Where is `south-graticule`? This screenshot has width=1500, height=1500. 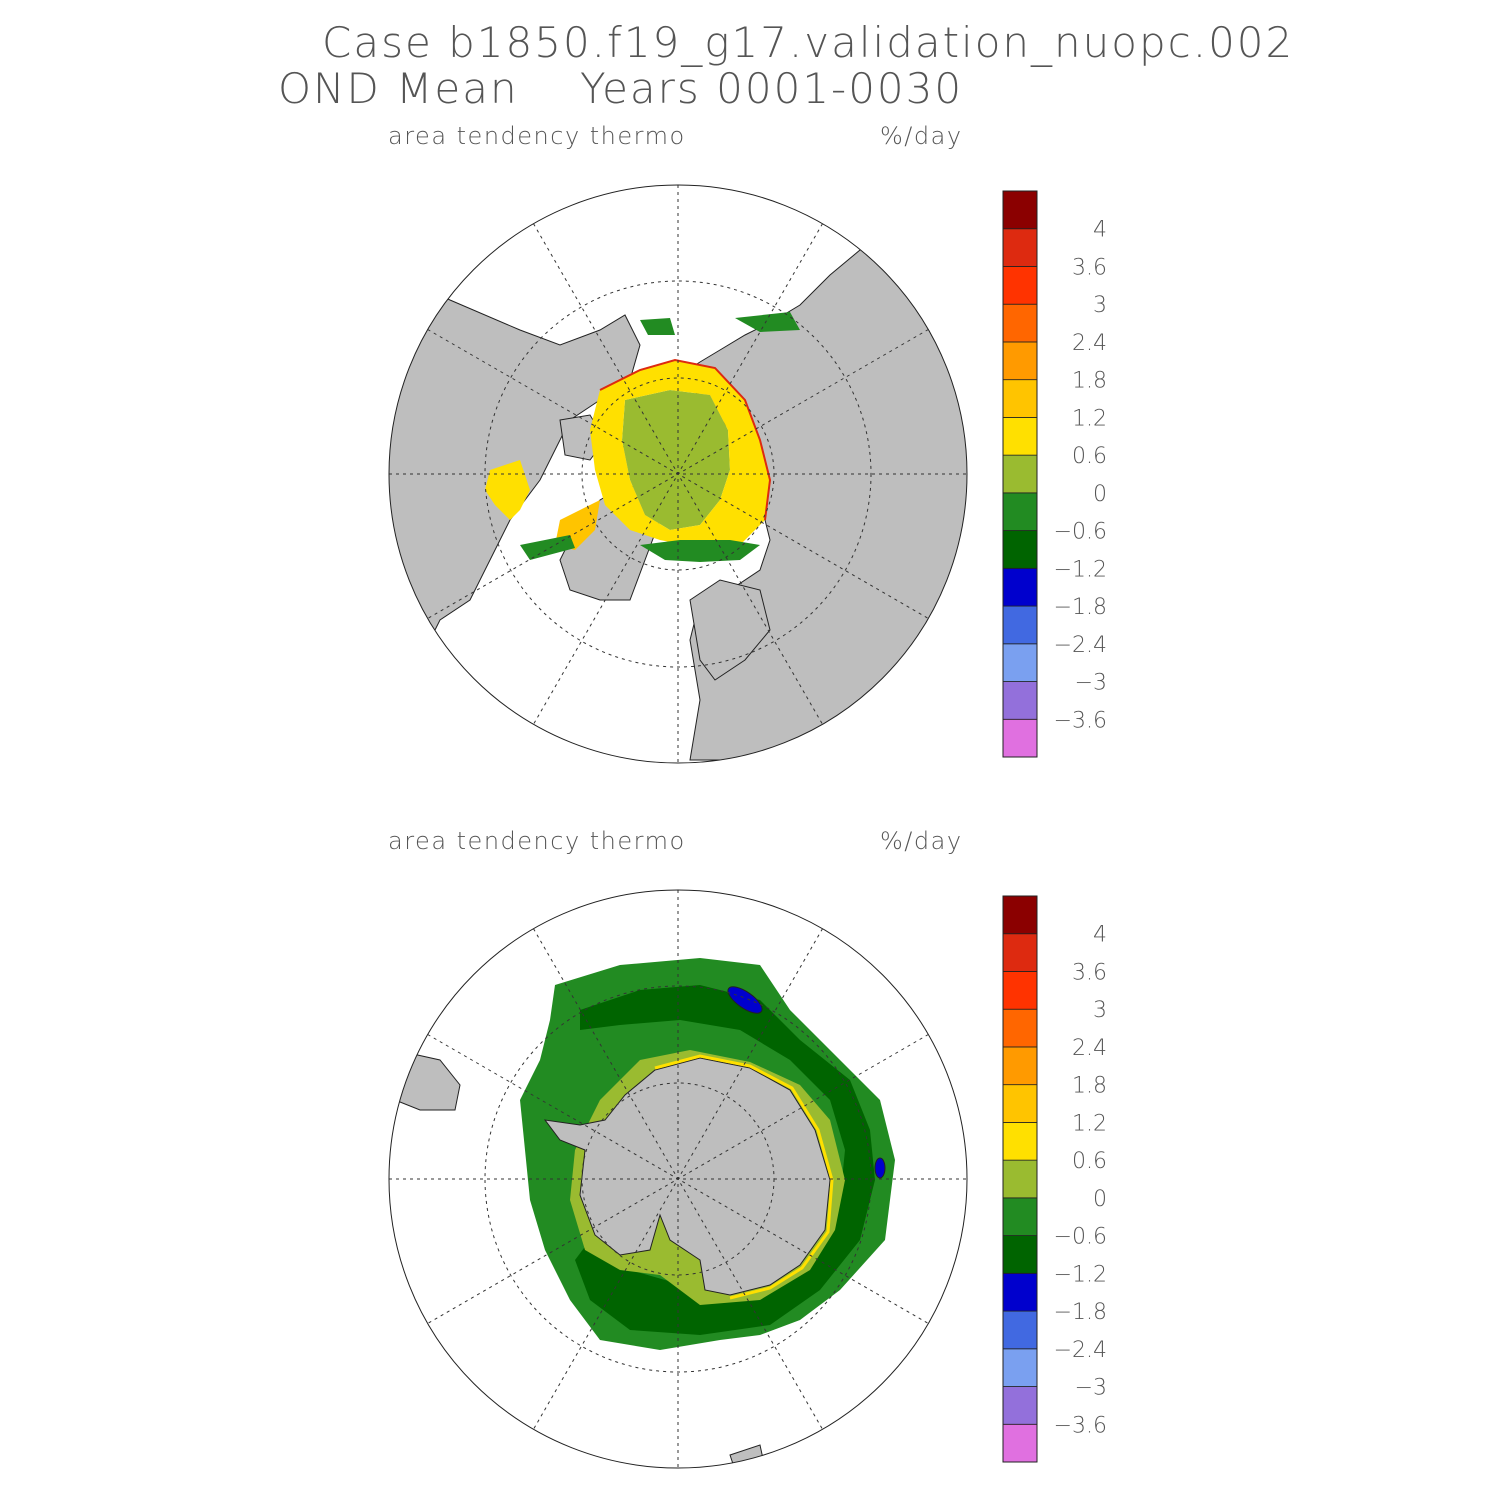
south-graticule is located at coordinates (678, 1179).